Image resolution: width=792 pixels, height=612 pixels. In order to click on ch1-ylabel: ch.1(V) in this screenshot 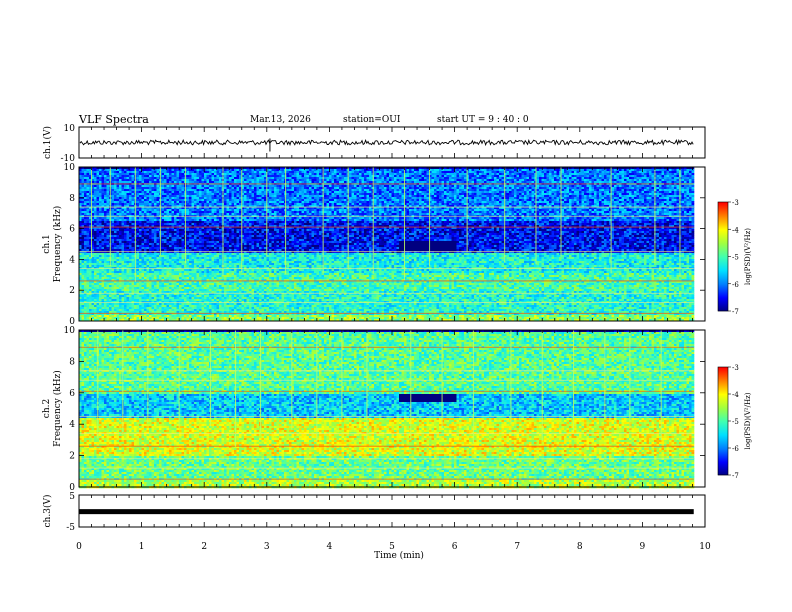, I will do `click(47, 142)`.